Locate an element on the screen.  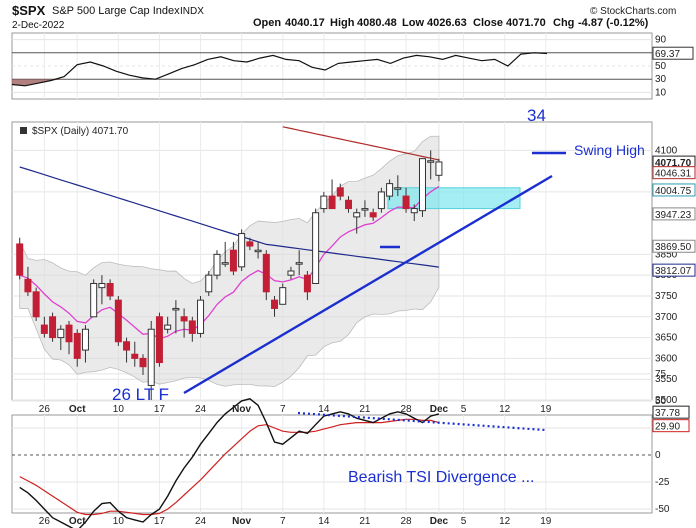
x-axis-label: 24 is located at coordinates (201, 409).